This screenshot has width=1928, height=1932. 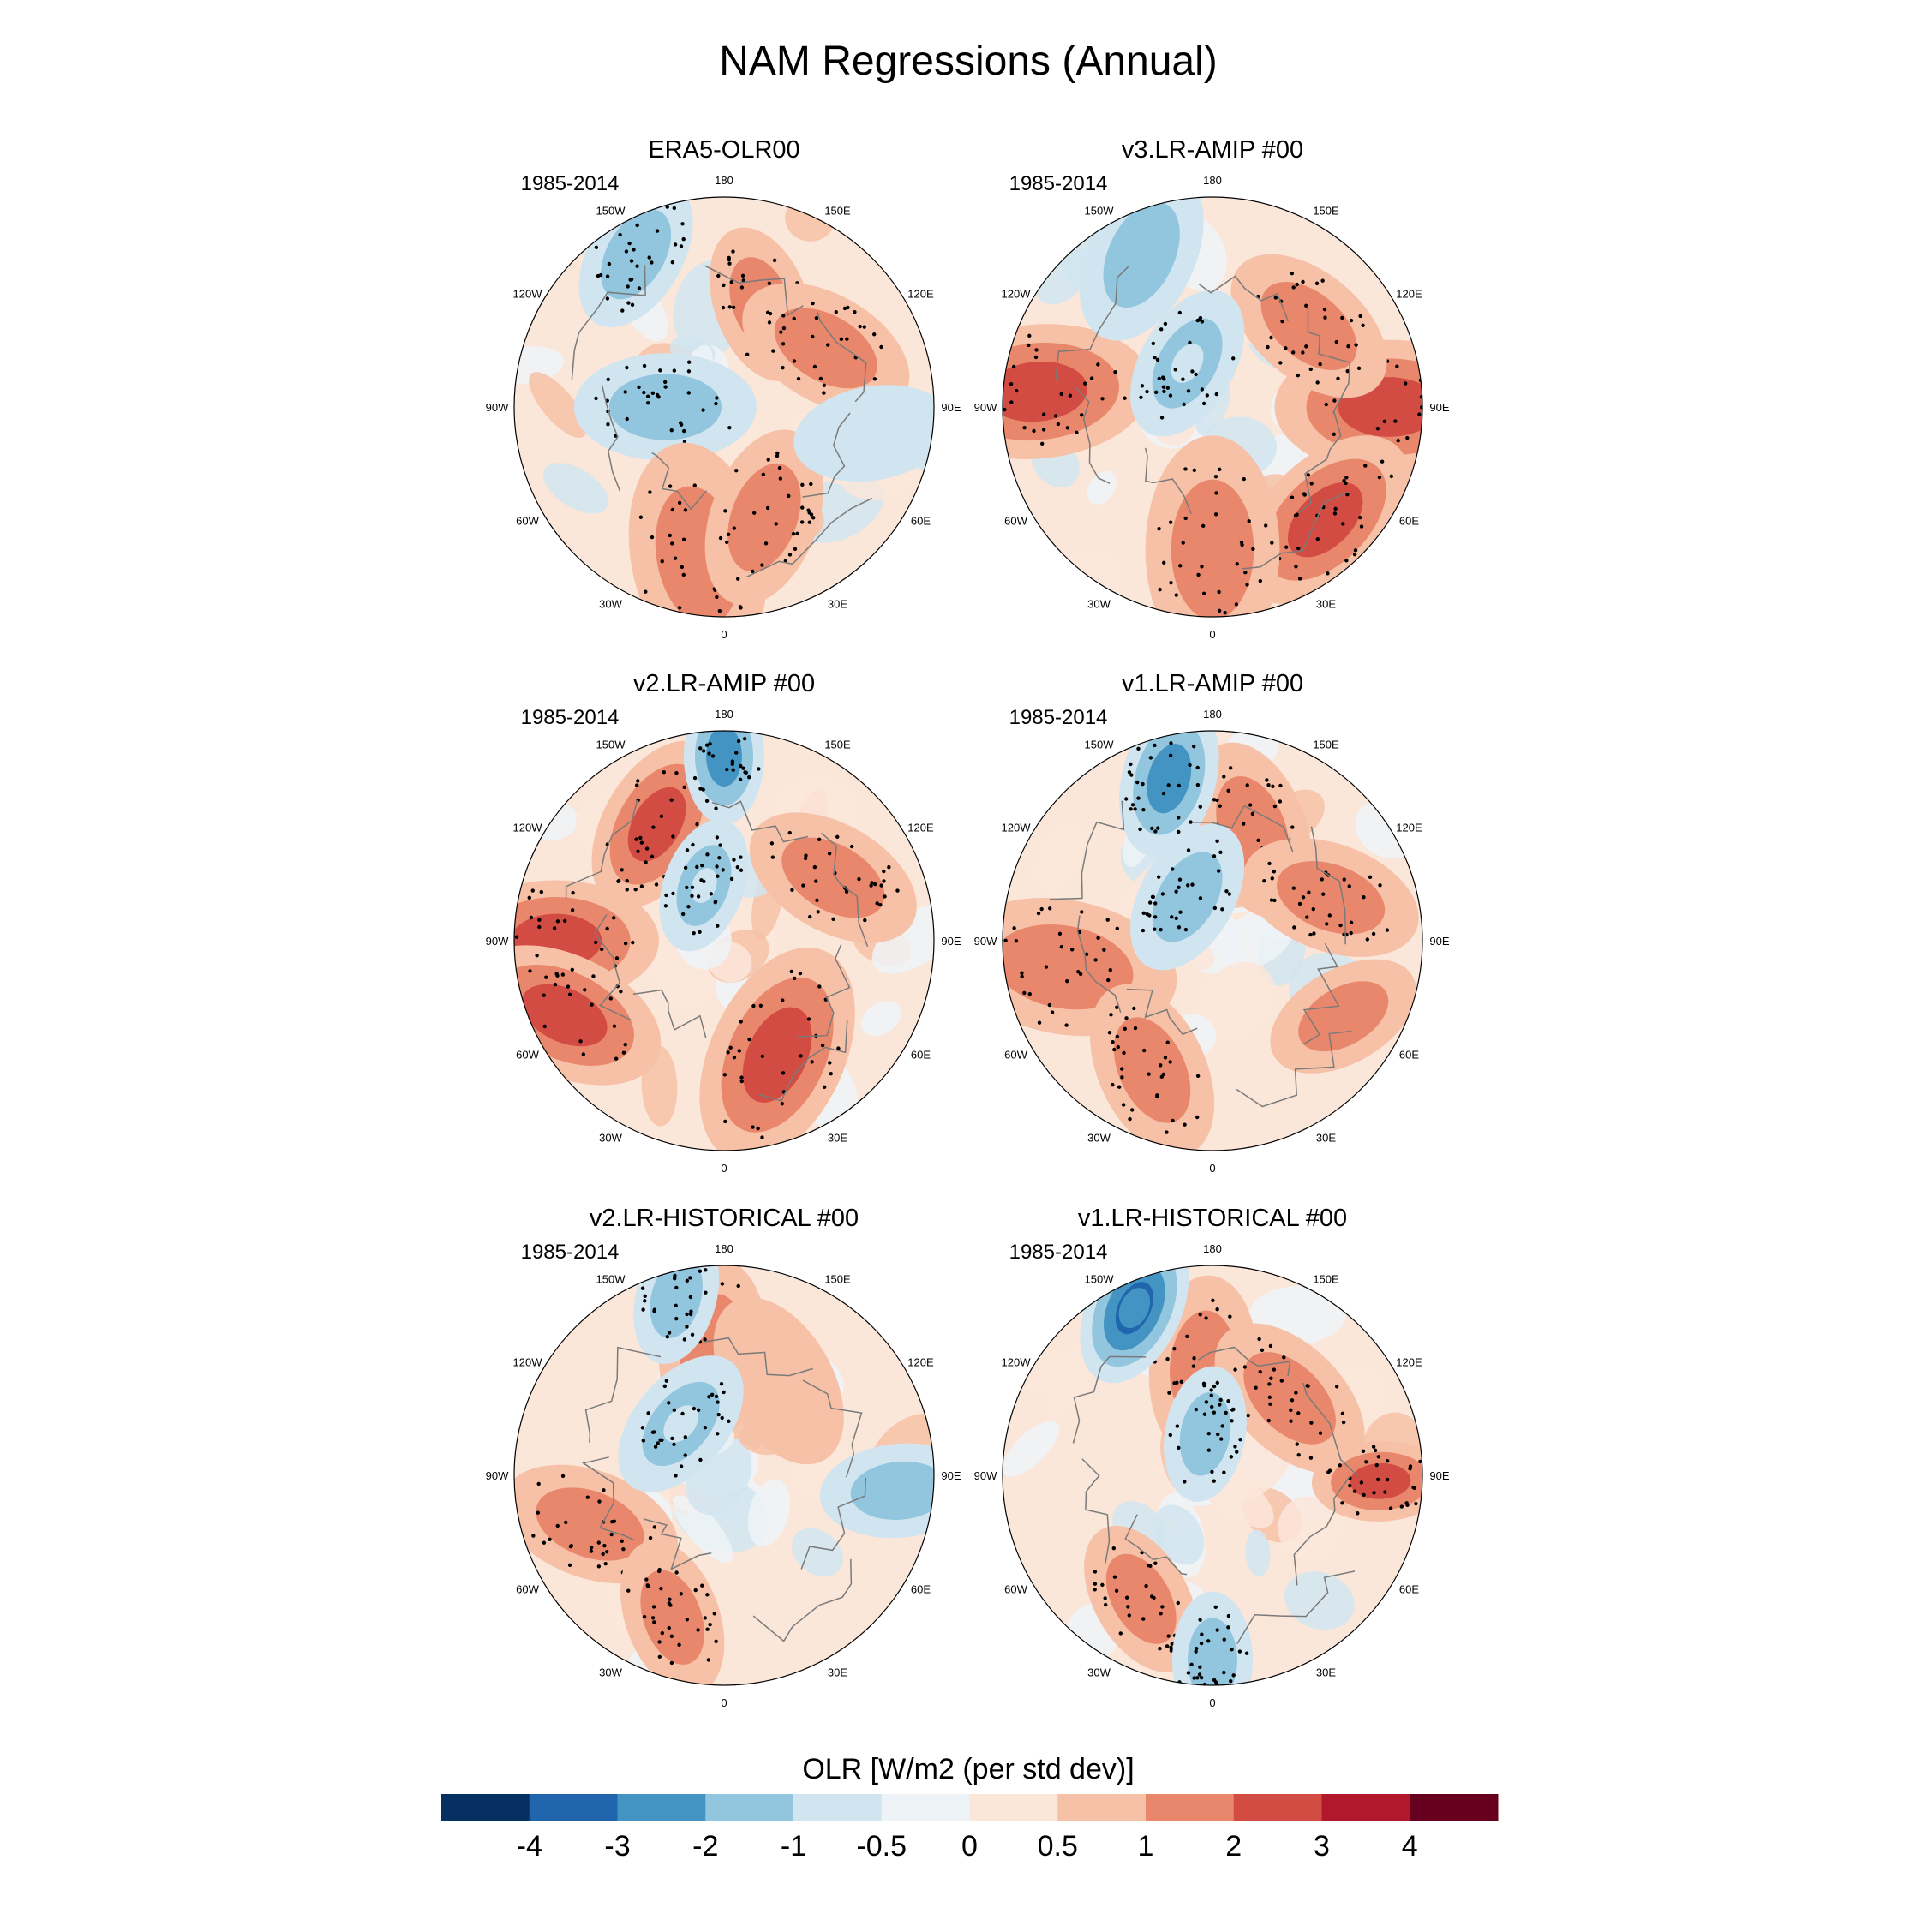 I want to click on longitude-label: 90W, so click(x=986, y=1475).